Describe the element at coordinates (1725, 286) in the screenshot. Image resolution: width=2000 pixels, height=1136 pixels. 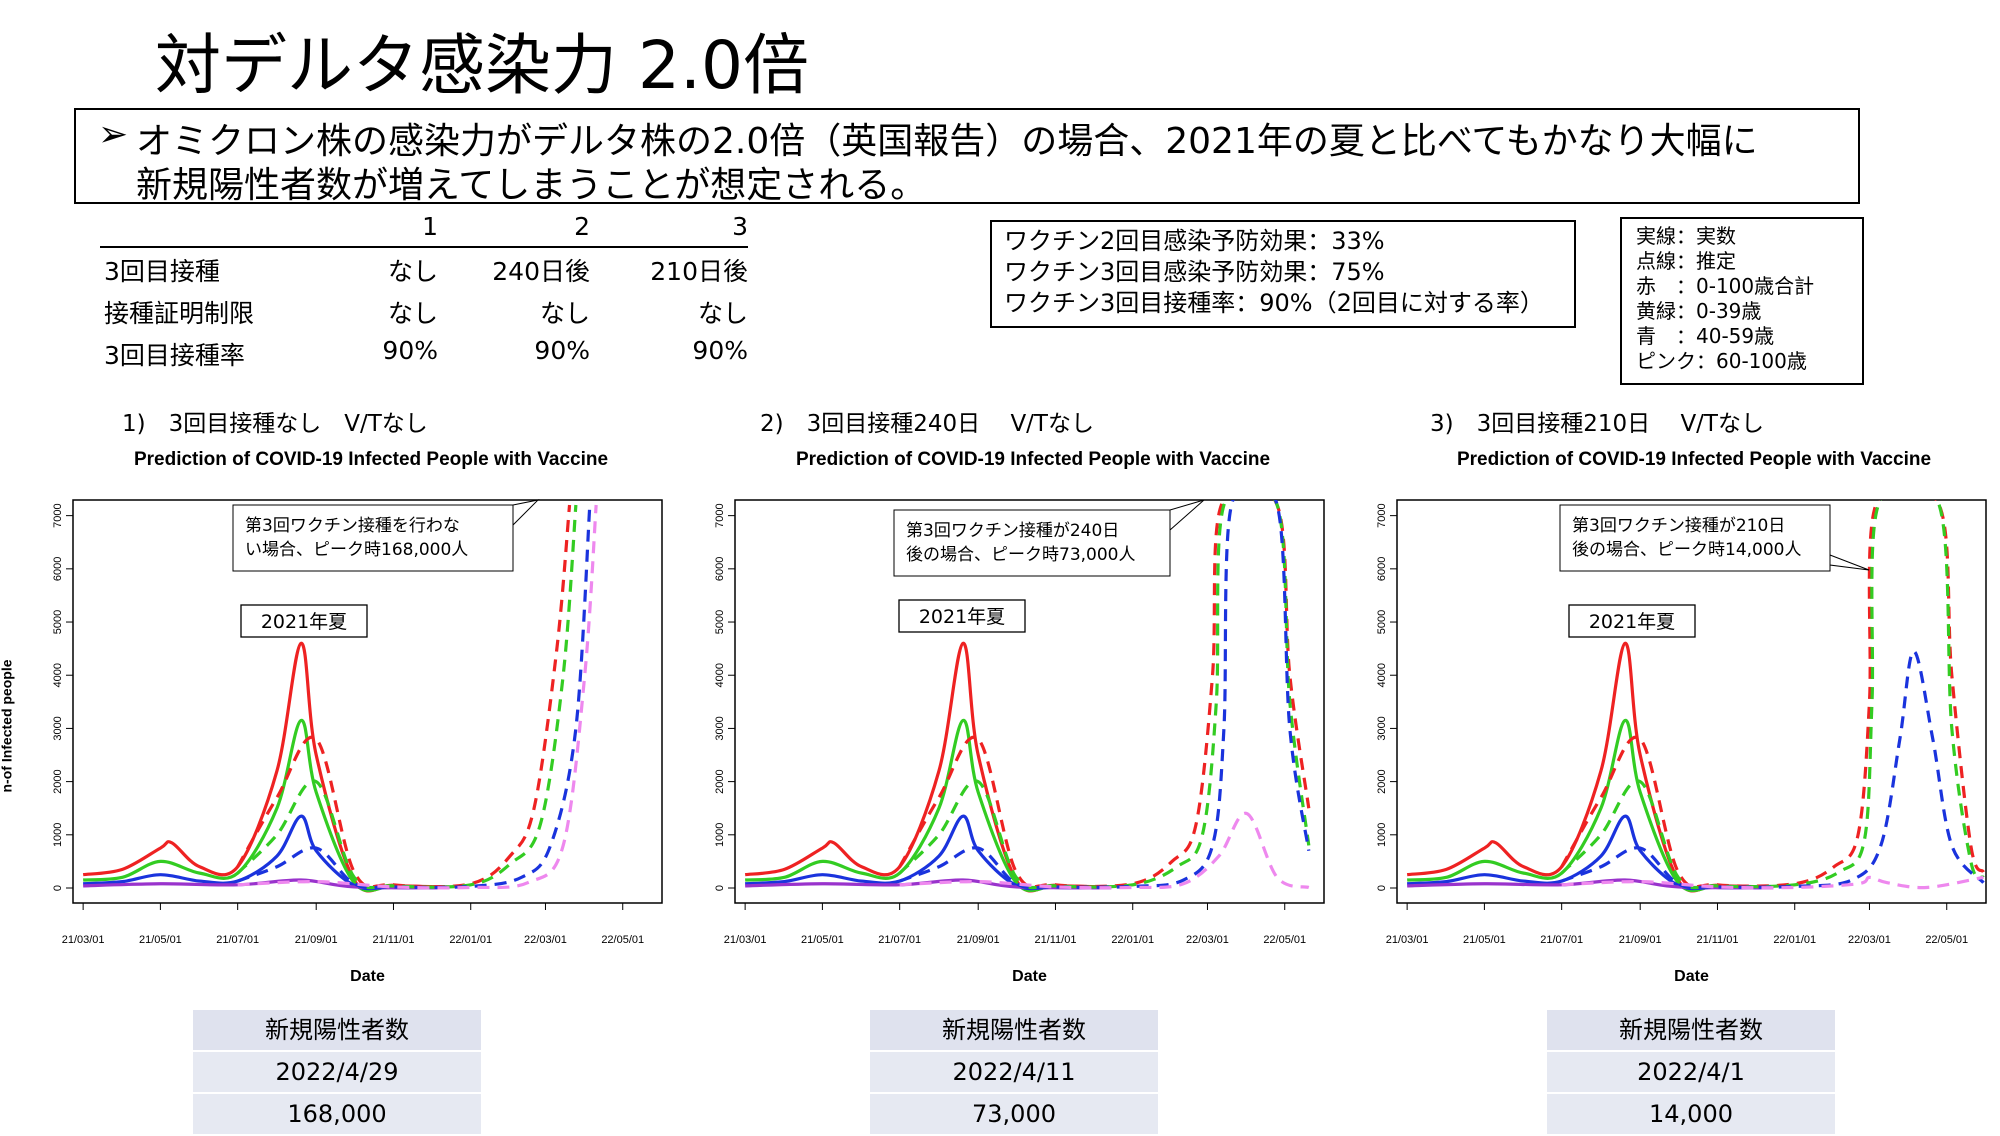
I see `legend-line: 赤 ：0-100歳合計` at that location.